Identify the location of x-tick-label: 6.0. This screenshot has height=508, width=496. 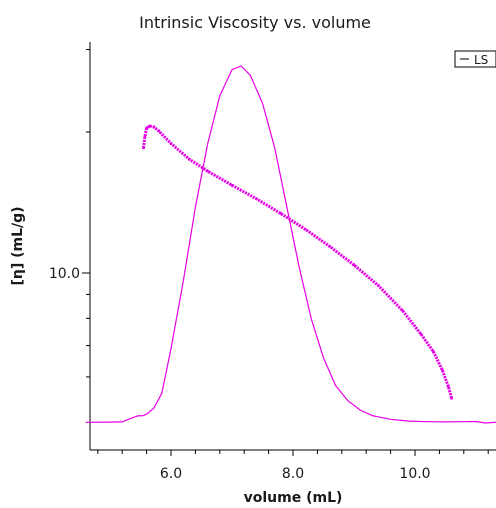
(171, 474).